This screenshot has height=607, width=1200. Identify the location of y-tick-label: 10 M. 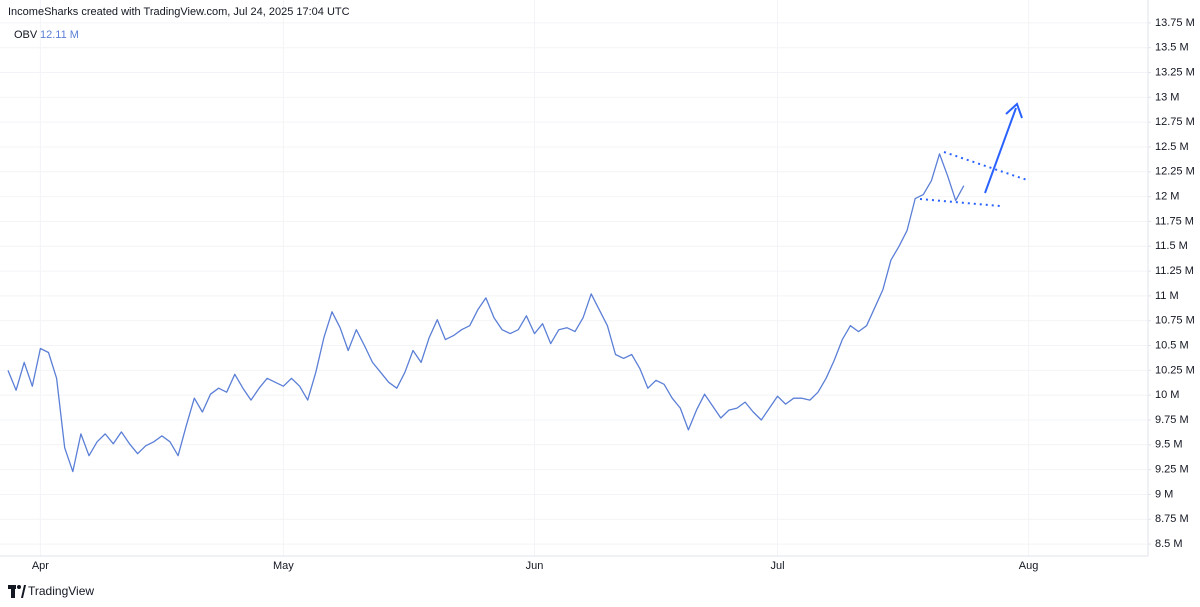
(1167, 395).